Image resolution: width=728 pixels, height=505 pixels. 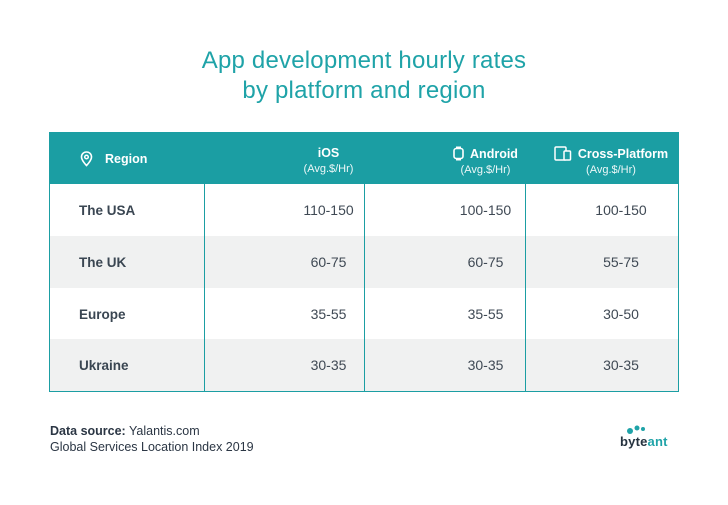 I want to click on android-header-unit: (Avg.$/Hr), so click(x=485, y=170).